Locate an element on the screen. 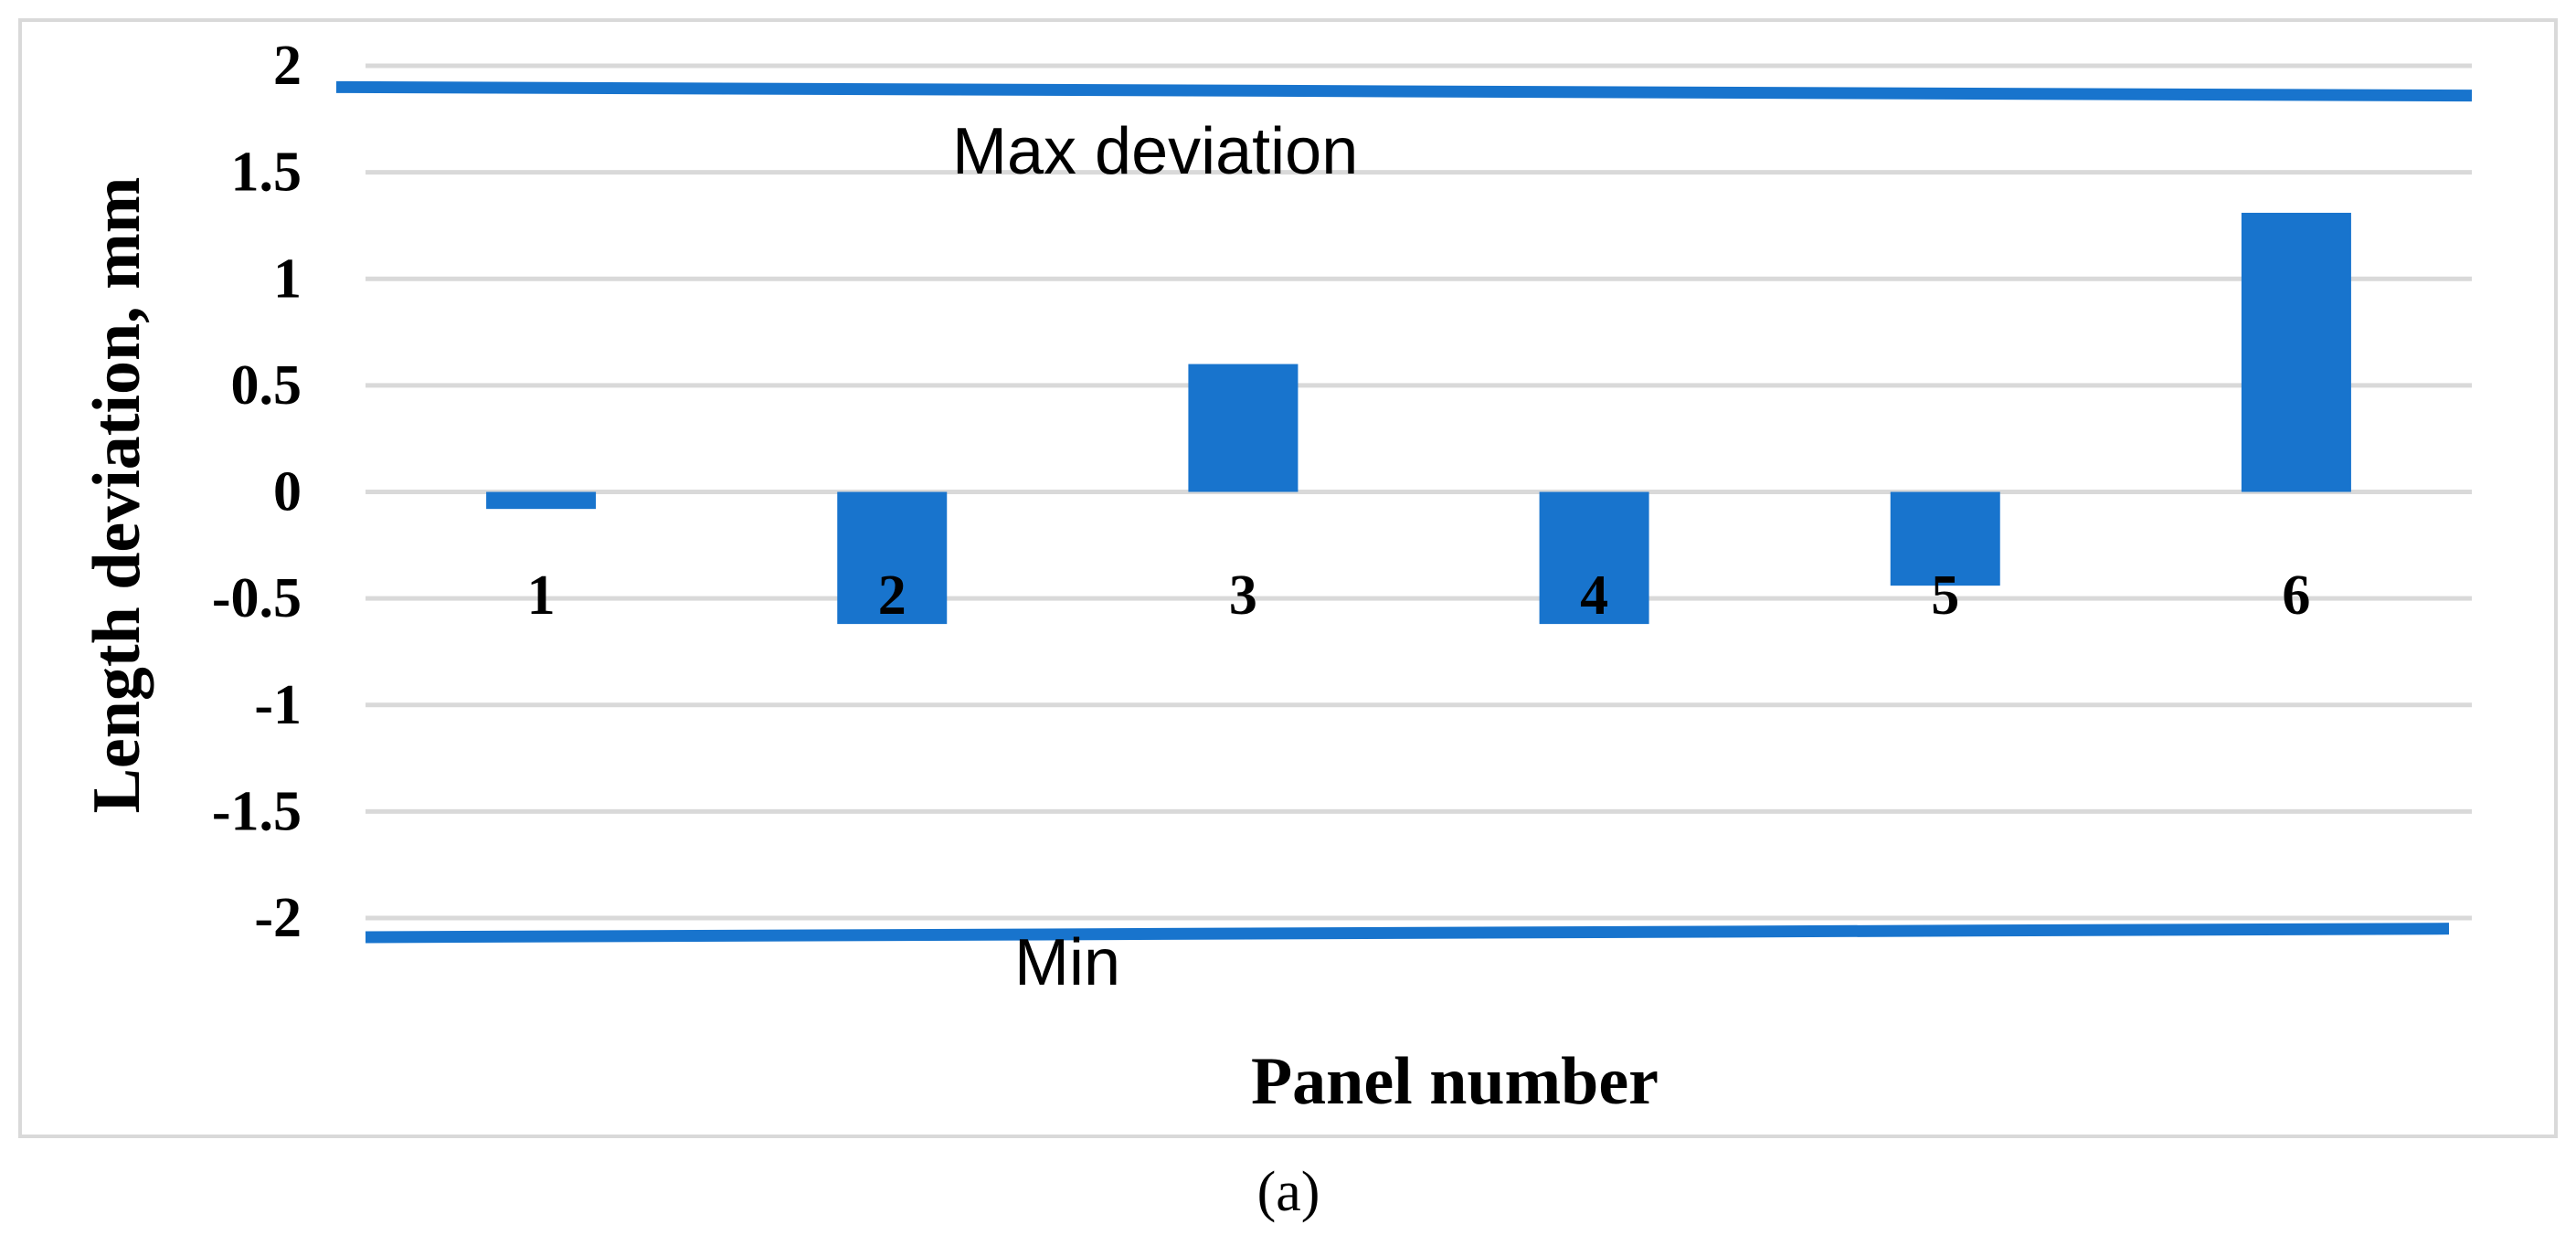  y-tick-label: 1 is located at coordinates (287, 279).